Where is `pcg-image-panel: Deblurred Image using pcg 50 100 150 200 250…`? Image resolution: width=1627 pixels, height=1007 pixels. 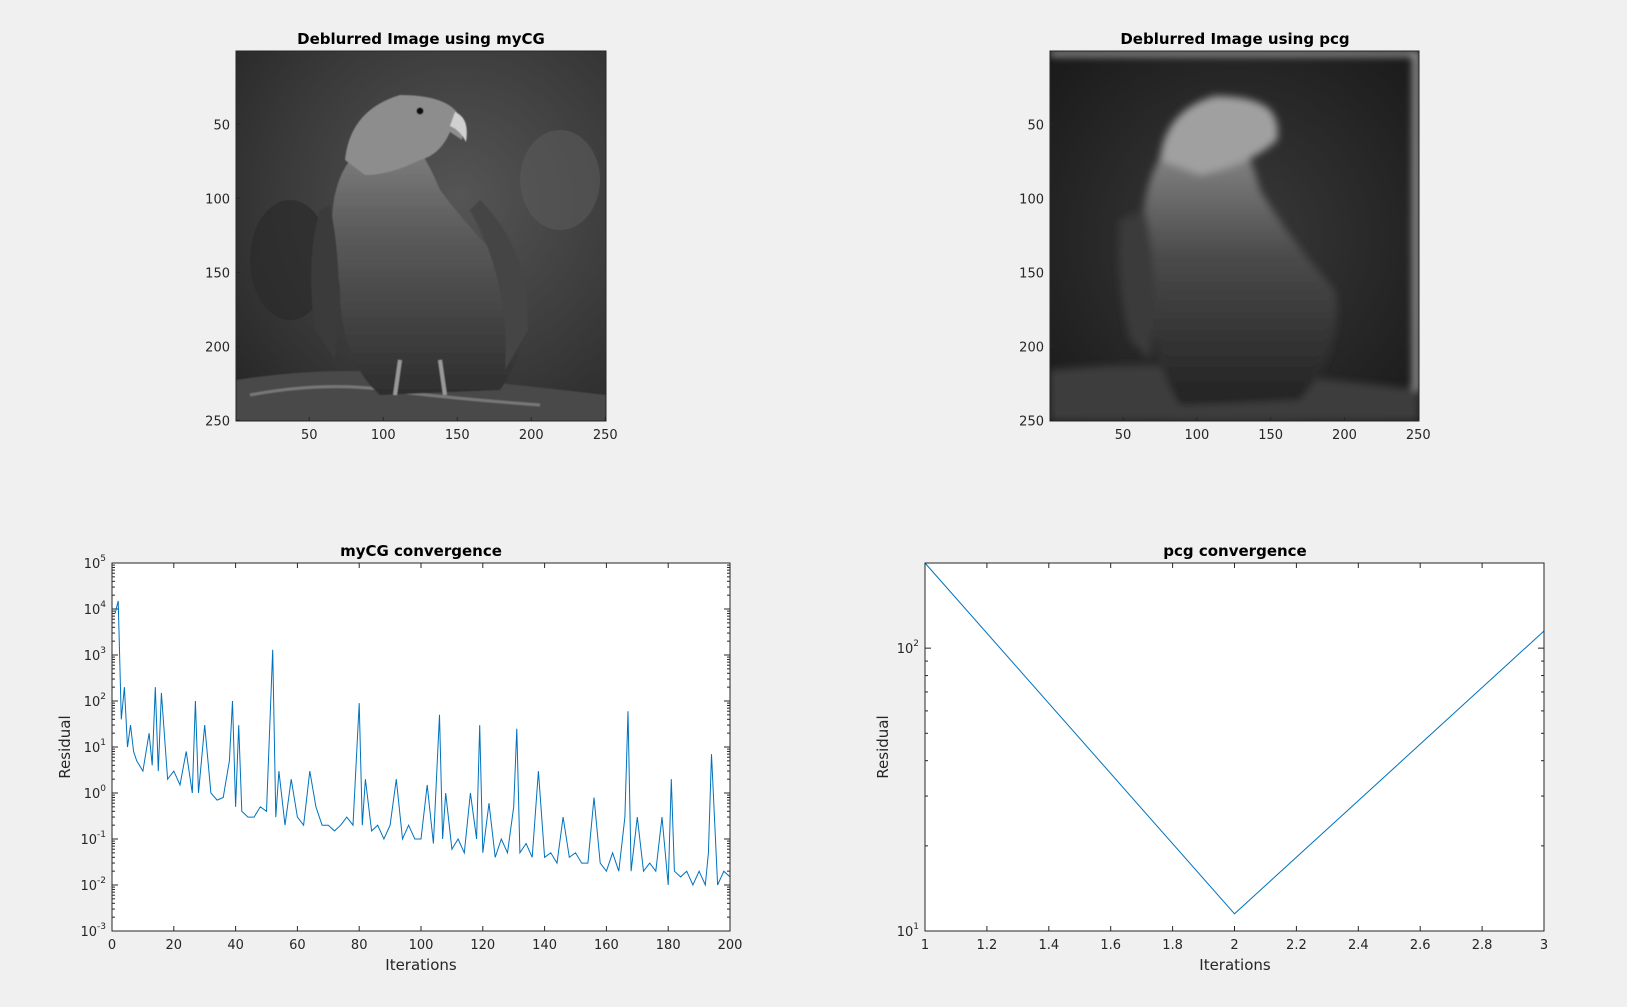
pcg-image-panel: Deblurred Image using pcg 50 100 150 200 250… is located at coordinates (1225, 236).